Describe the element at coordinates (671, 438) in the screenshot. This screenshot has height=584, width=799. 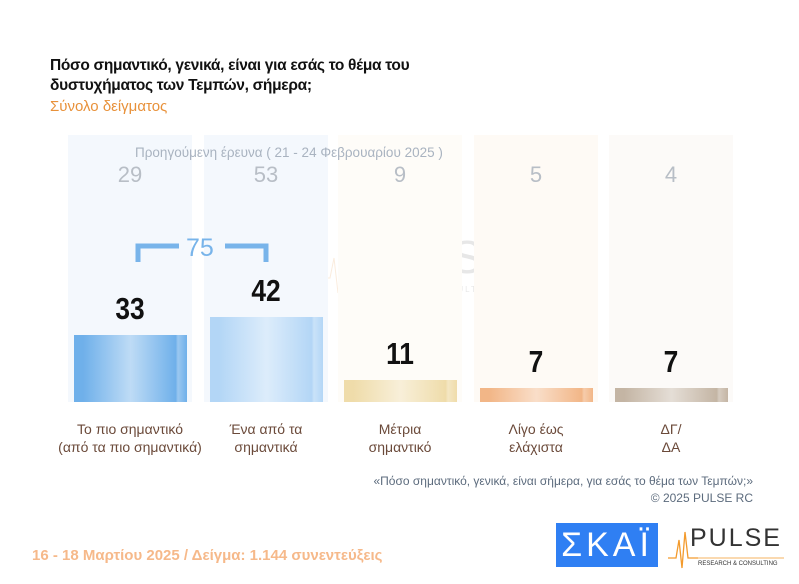
I see `category-label: ΔΓ/ΔΑ` at that location.